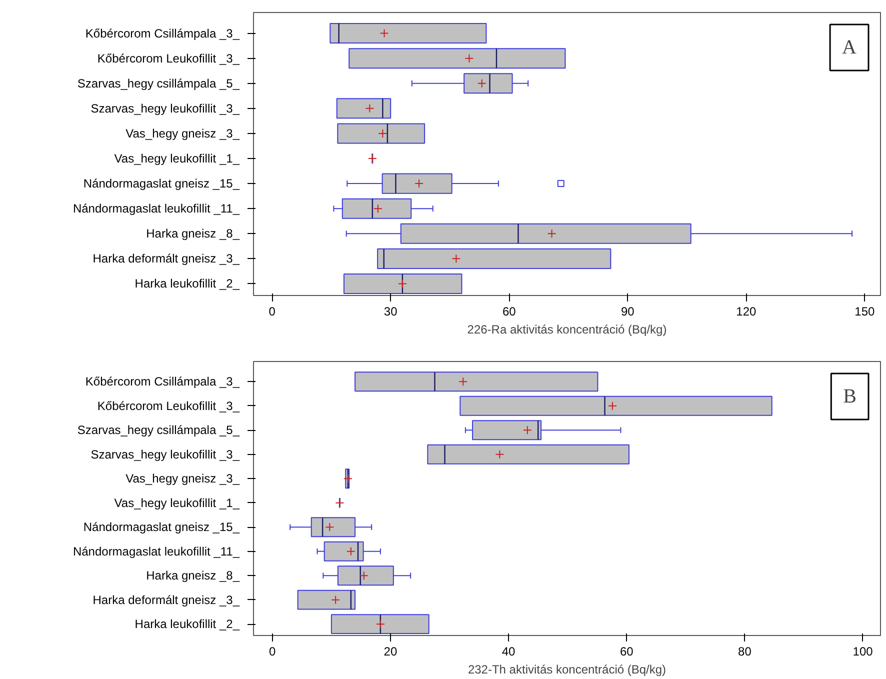 This screenshot has width=886, height=679. What do you see at coordinates (865, 311) in the screenshot?
I see `x-tick-label: 150` at bounding box center [865, 311].